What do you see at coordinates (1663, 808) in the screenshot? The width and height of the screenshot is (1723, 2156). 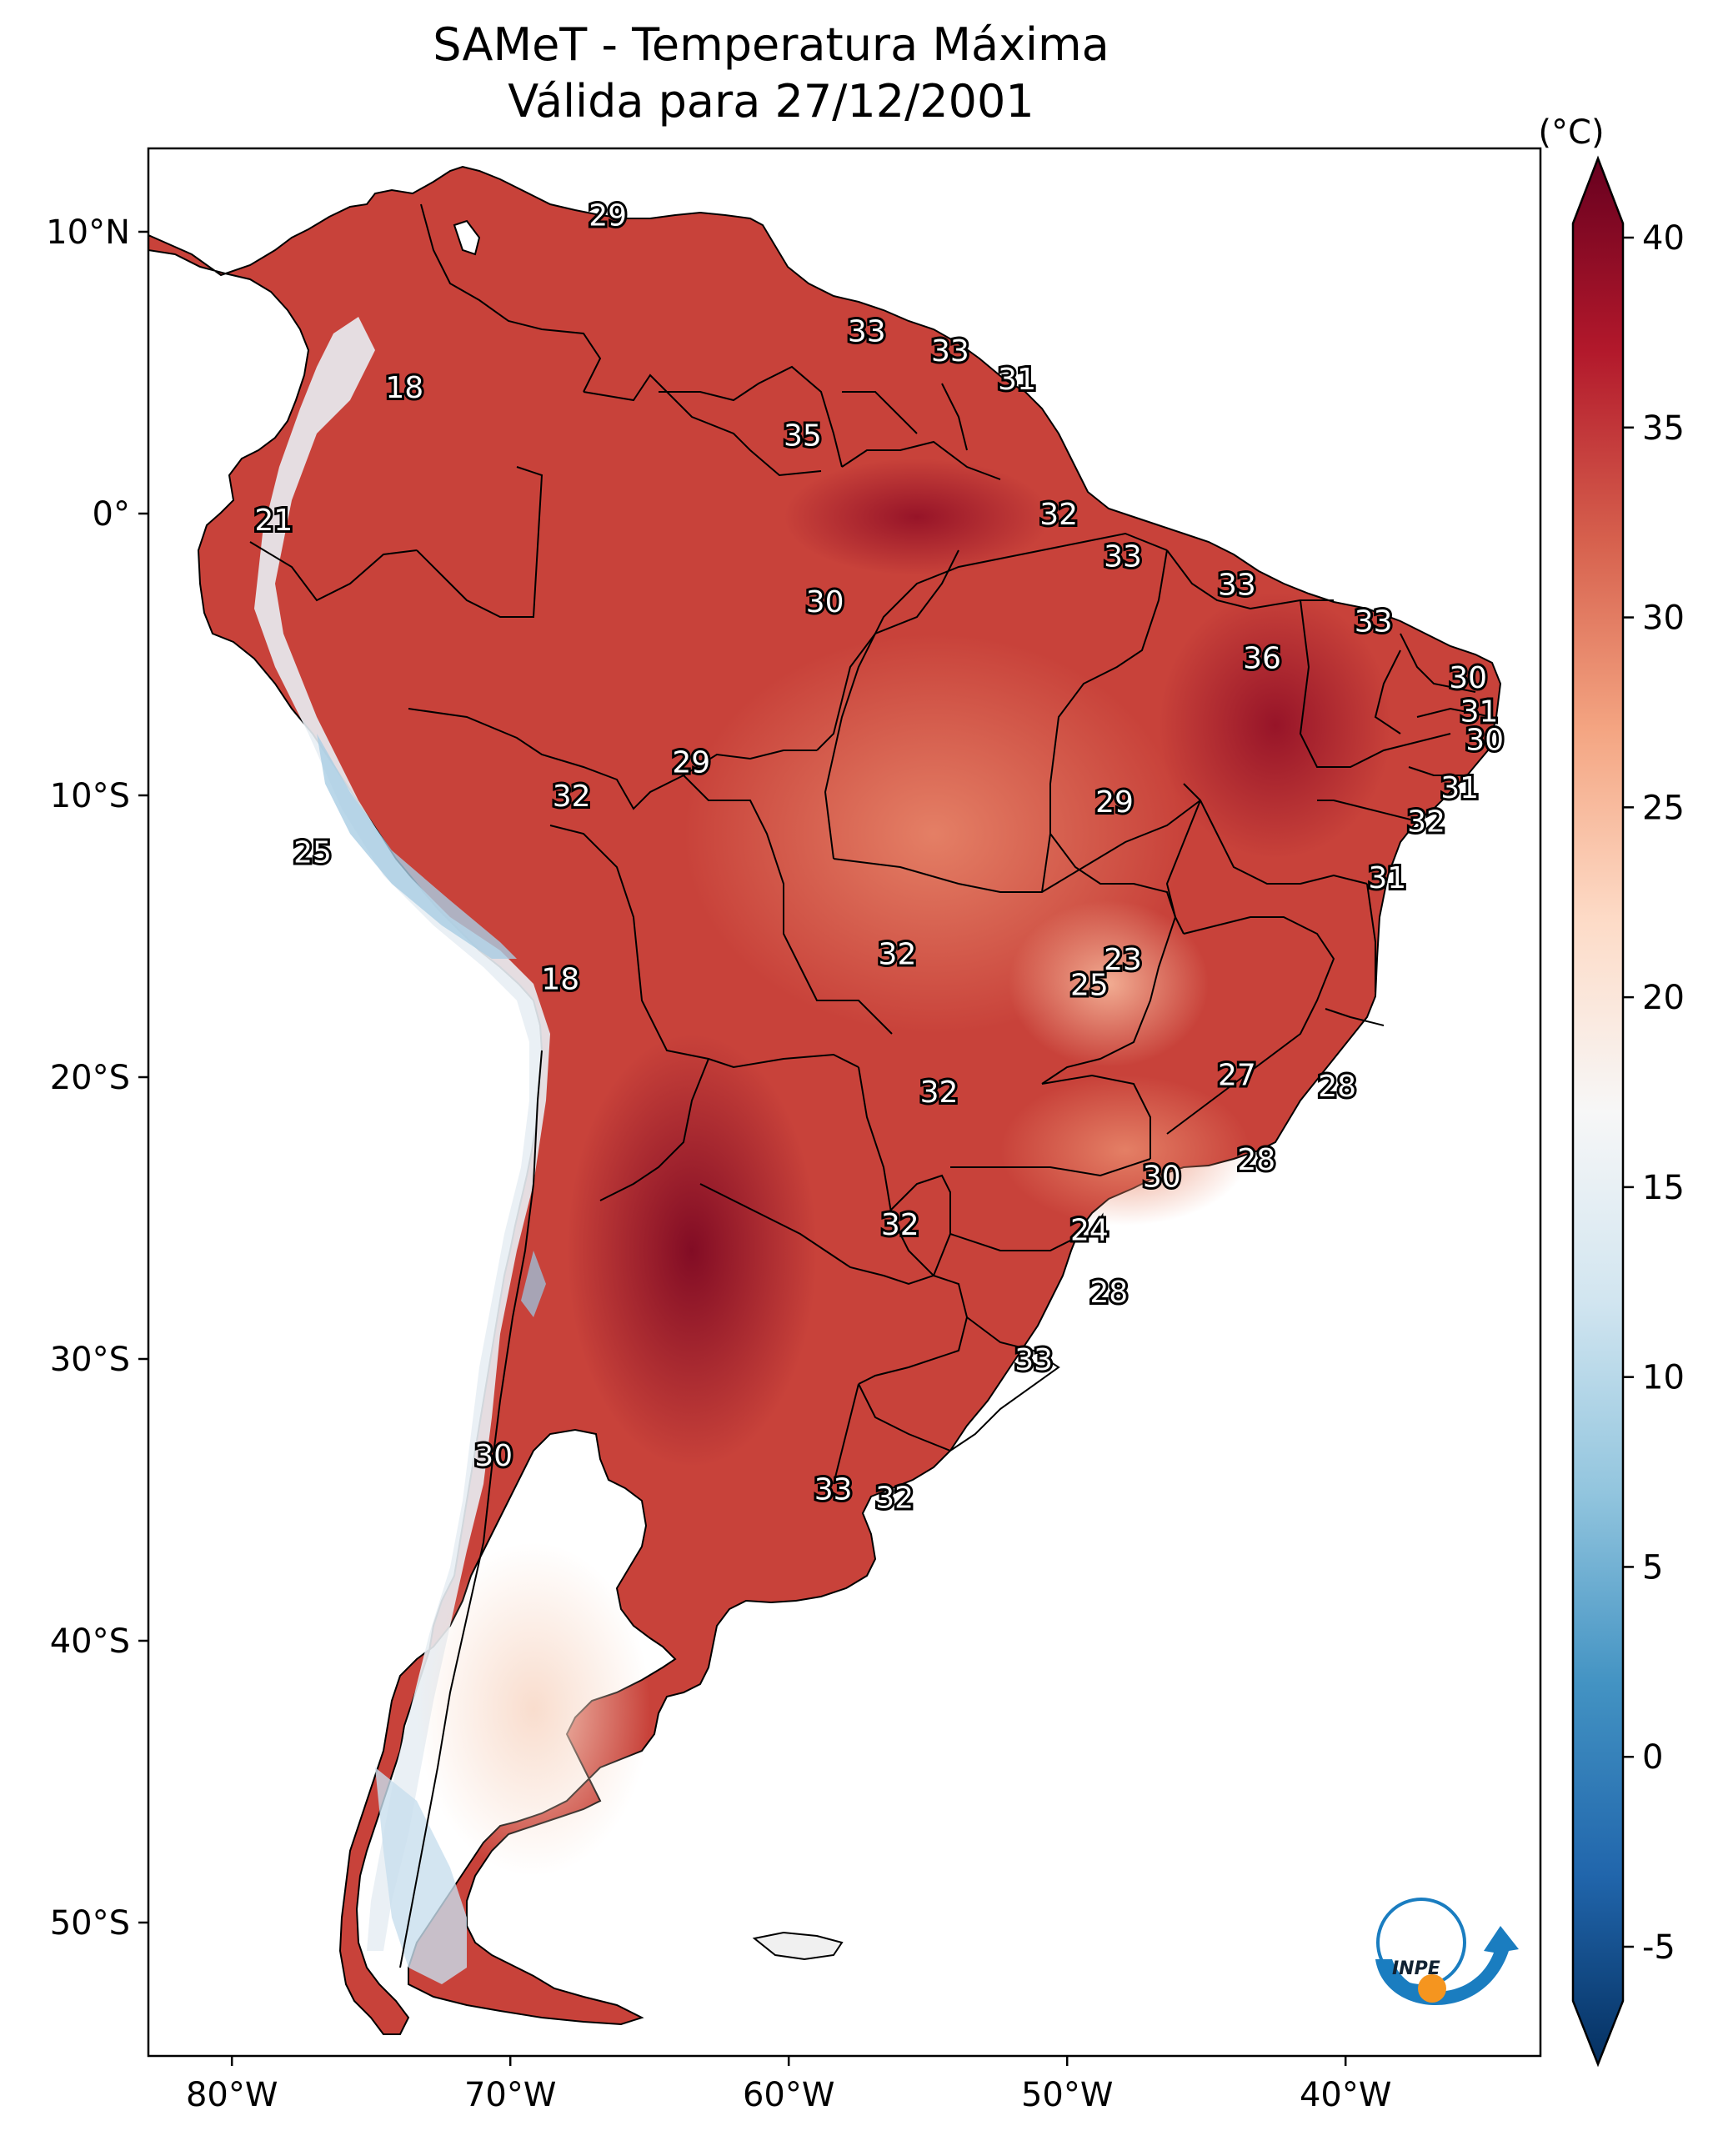 I see `colorbar-tick-label: 25` at bounding box center [1663, 808].